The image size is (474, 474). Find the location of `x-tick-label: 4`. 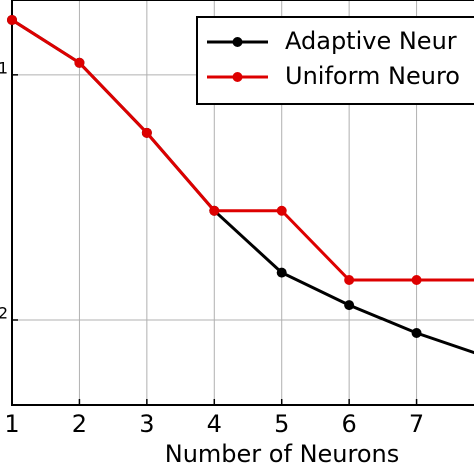

x-tick-label: 4 is located at coordinates (214, 424).